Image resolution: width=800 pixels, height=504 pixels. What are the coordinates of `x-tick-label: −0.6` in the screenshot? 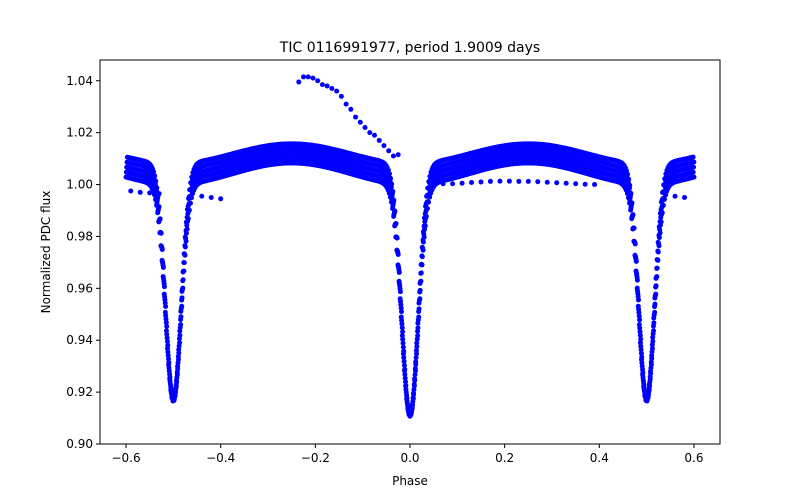 It's located at (125, 458).